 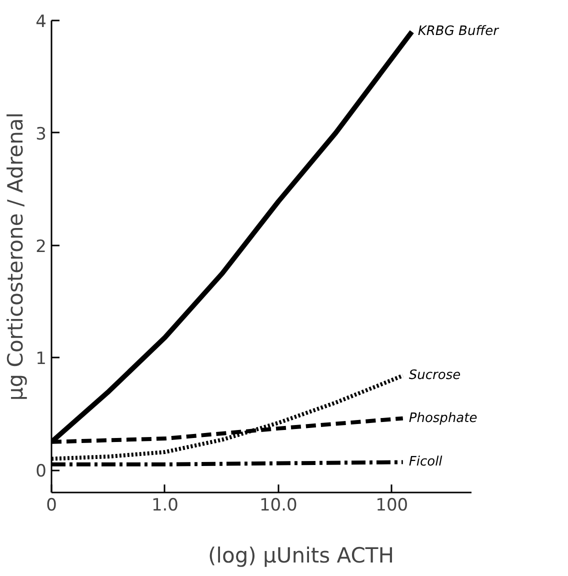 I want to click on x-tick-label: 10.0, so click(x=279, y=506).